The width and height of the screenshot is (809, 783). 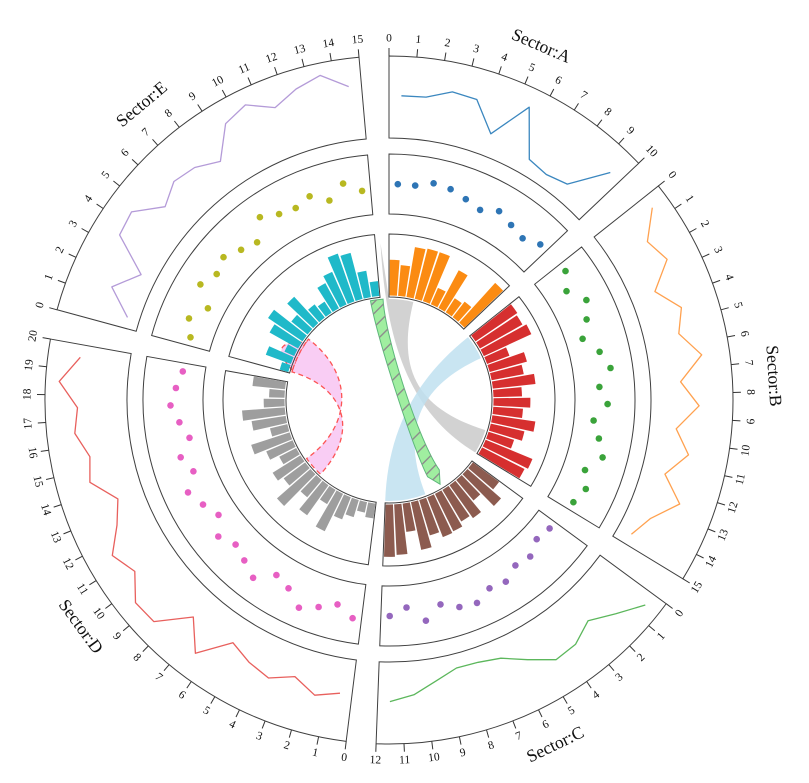 I want to click on sector-E-line-track, so click(x=211, y=194).